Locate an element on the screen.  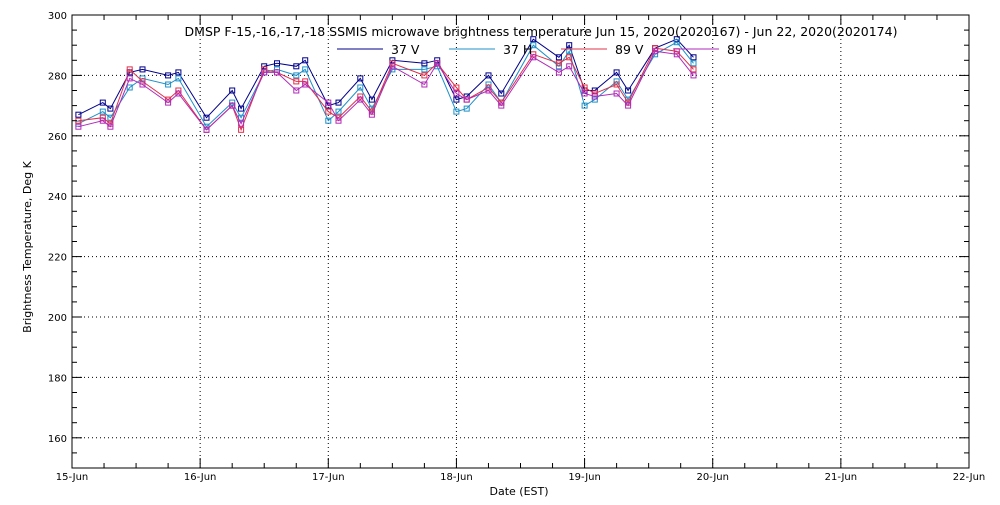
x-tick-label: 15-Jun is located at coordinates (72, 477).